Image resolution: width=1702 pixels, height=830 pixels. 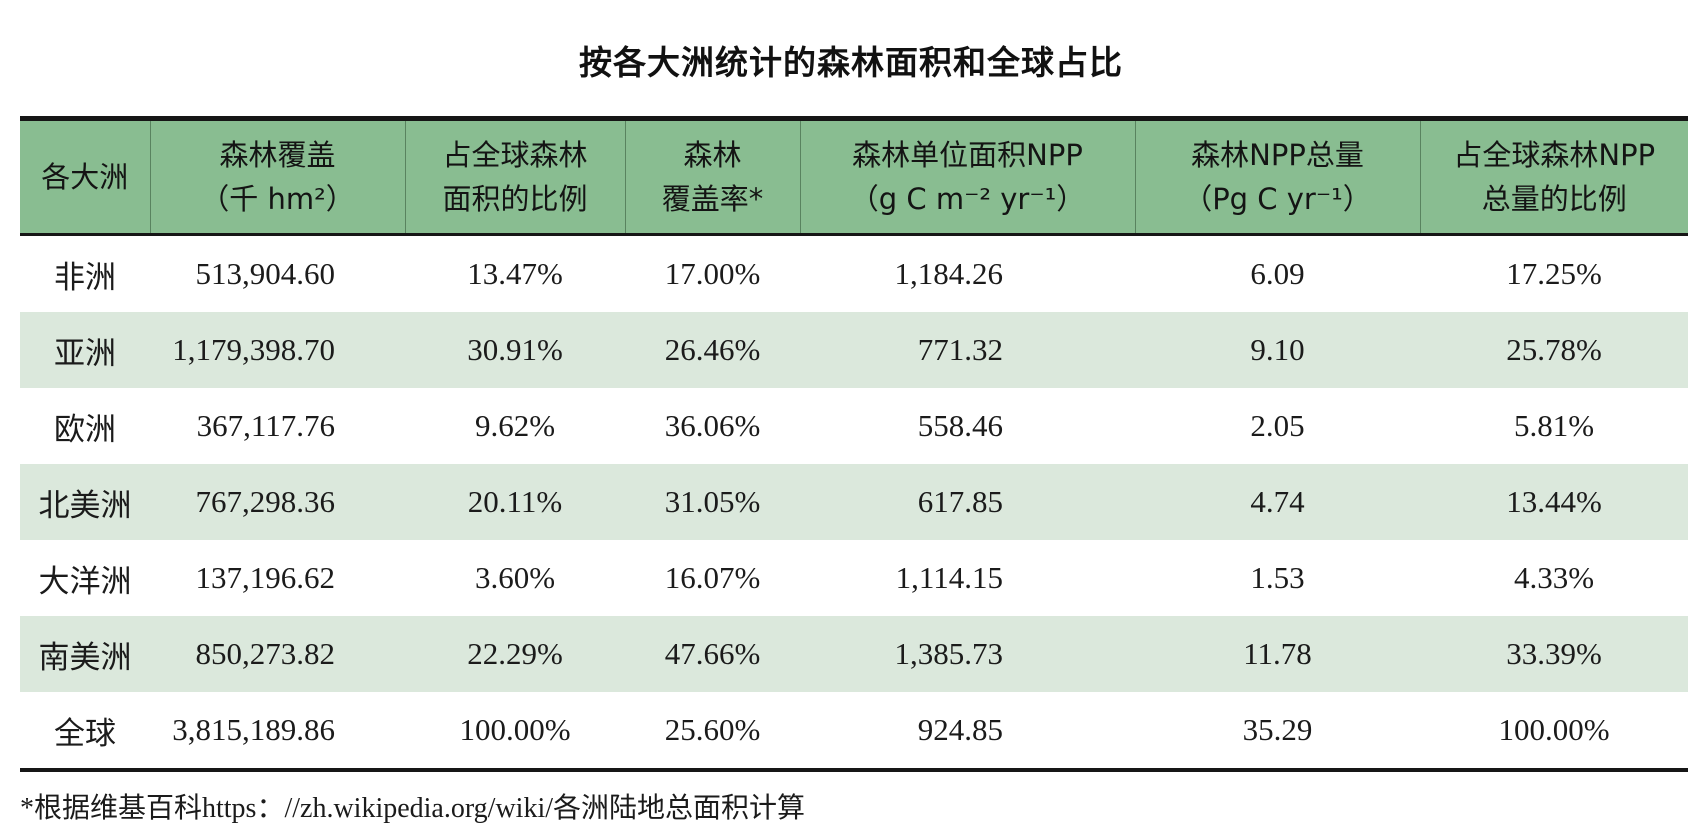 I want to click on header-unit: （千 hm²）, so click(x=277, y=199).